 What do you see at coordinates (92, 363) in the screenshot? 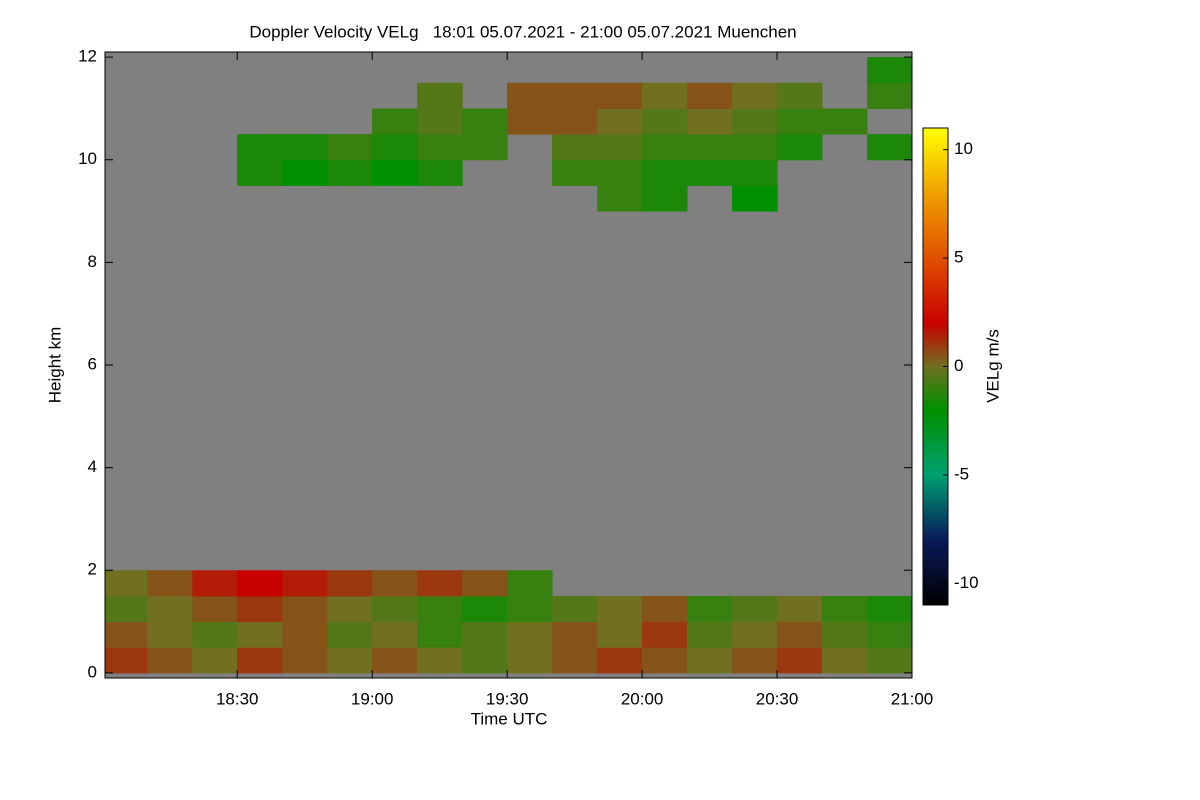
I see `y-tick-label: 6` at bounding box center [92, 363].